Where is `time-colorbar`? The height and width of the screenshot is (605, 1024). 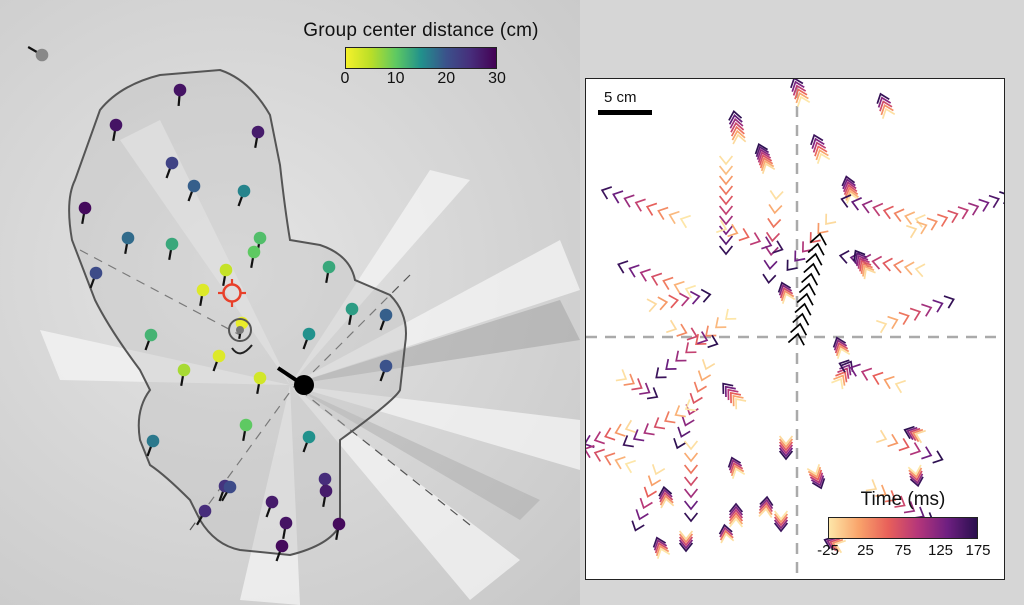
time-colorbar is located at coordinates (903, 528).